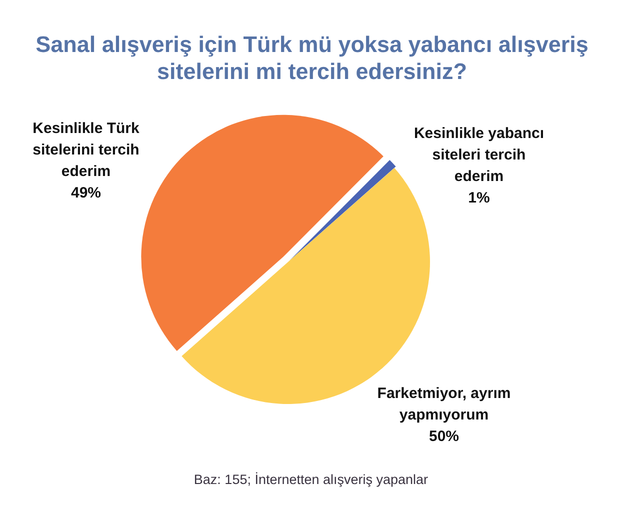 The width and height of the screenshot is (625, 517). What do you see at coordinates (311, 479) in the screenshot?
I see `text: Baz: 155; İnternetten alışveriş yapanlar` at bounding box center [311, 479].